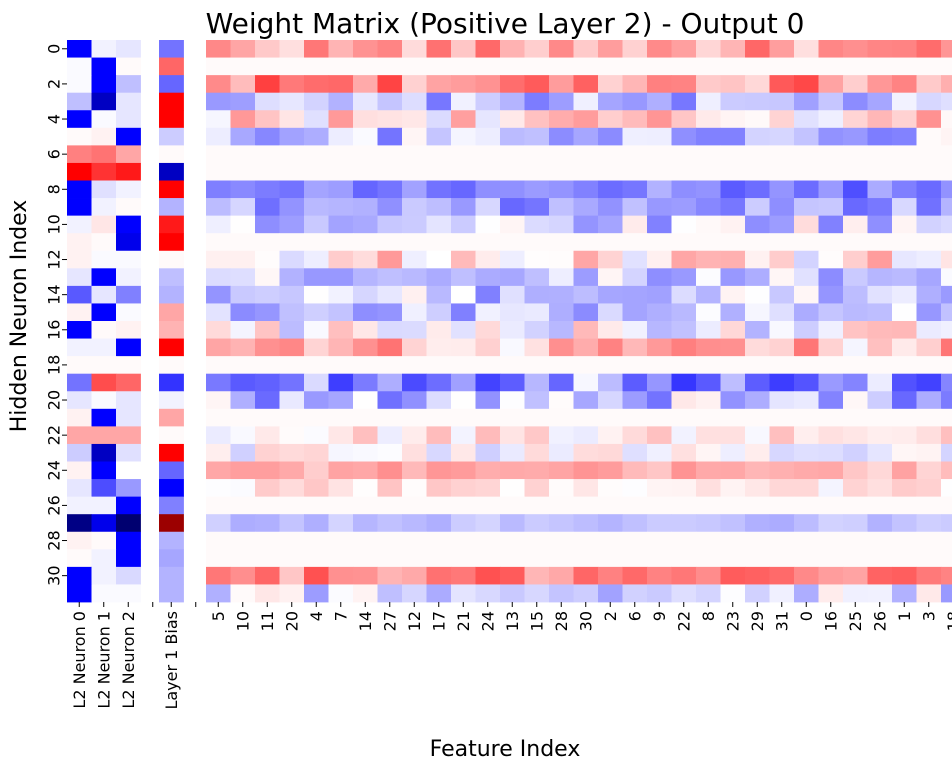 This screenshot has height=771, width=952. Describe the element at coordinates (928, 616) in the screenshot. I see `x-tick-label: 3` at that location.